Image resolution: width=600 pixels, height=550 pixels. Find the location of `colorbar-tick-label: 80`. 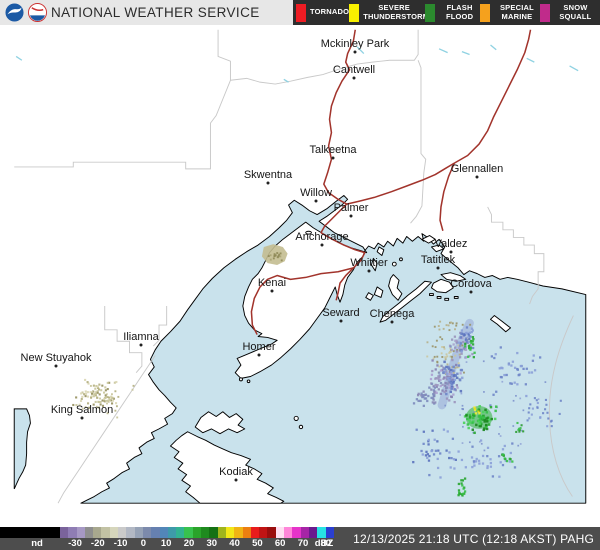

colorbar-tick-label: 80 is located at coordinates (326, 543).